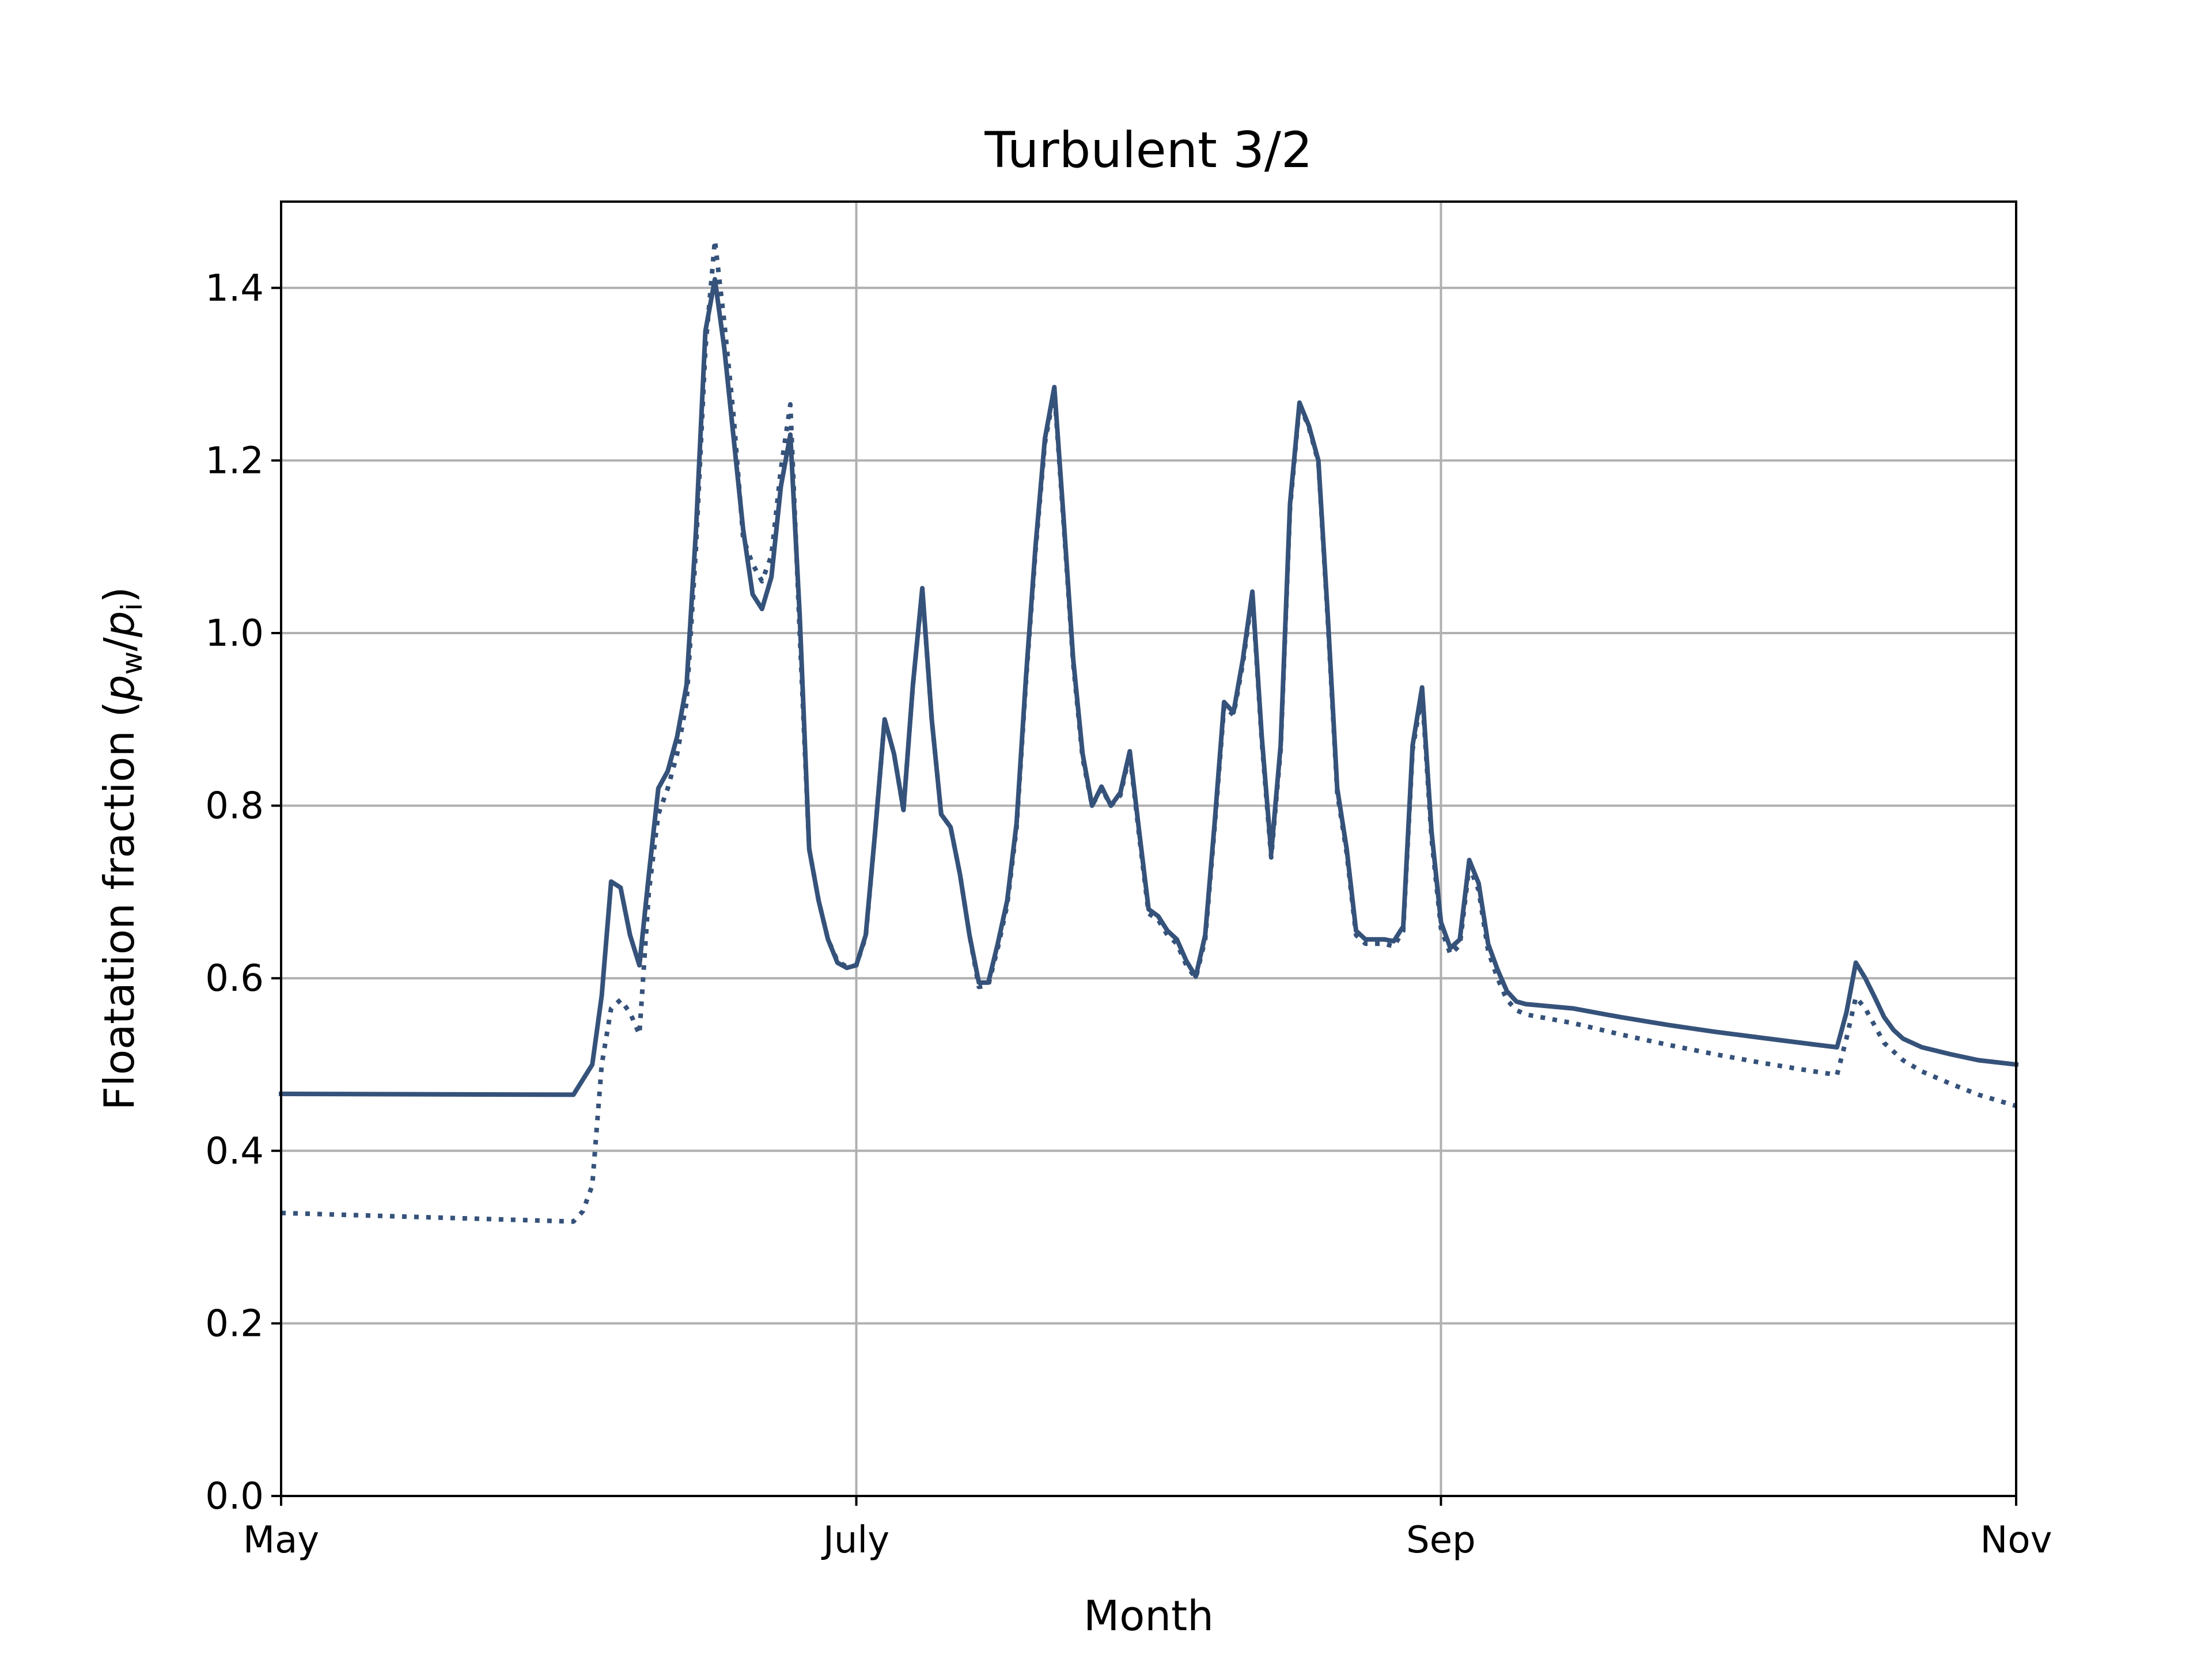 The width and height of the screenshot is (2212, 1659). What do you see at coordinates (234, 461) in the screenshot?
I see `y-tick-label: 1.2` at bounding box center [234, 461].